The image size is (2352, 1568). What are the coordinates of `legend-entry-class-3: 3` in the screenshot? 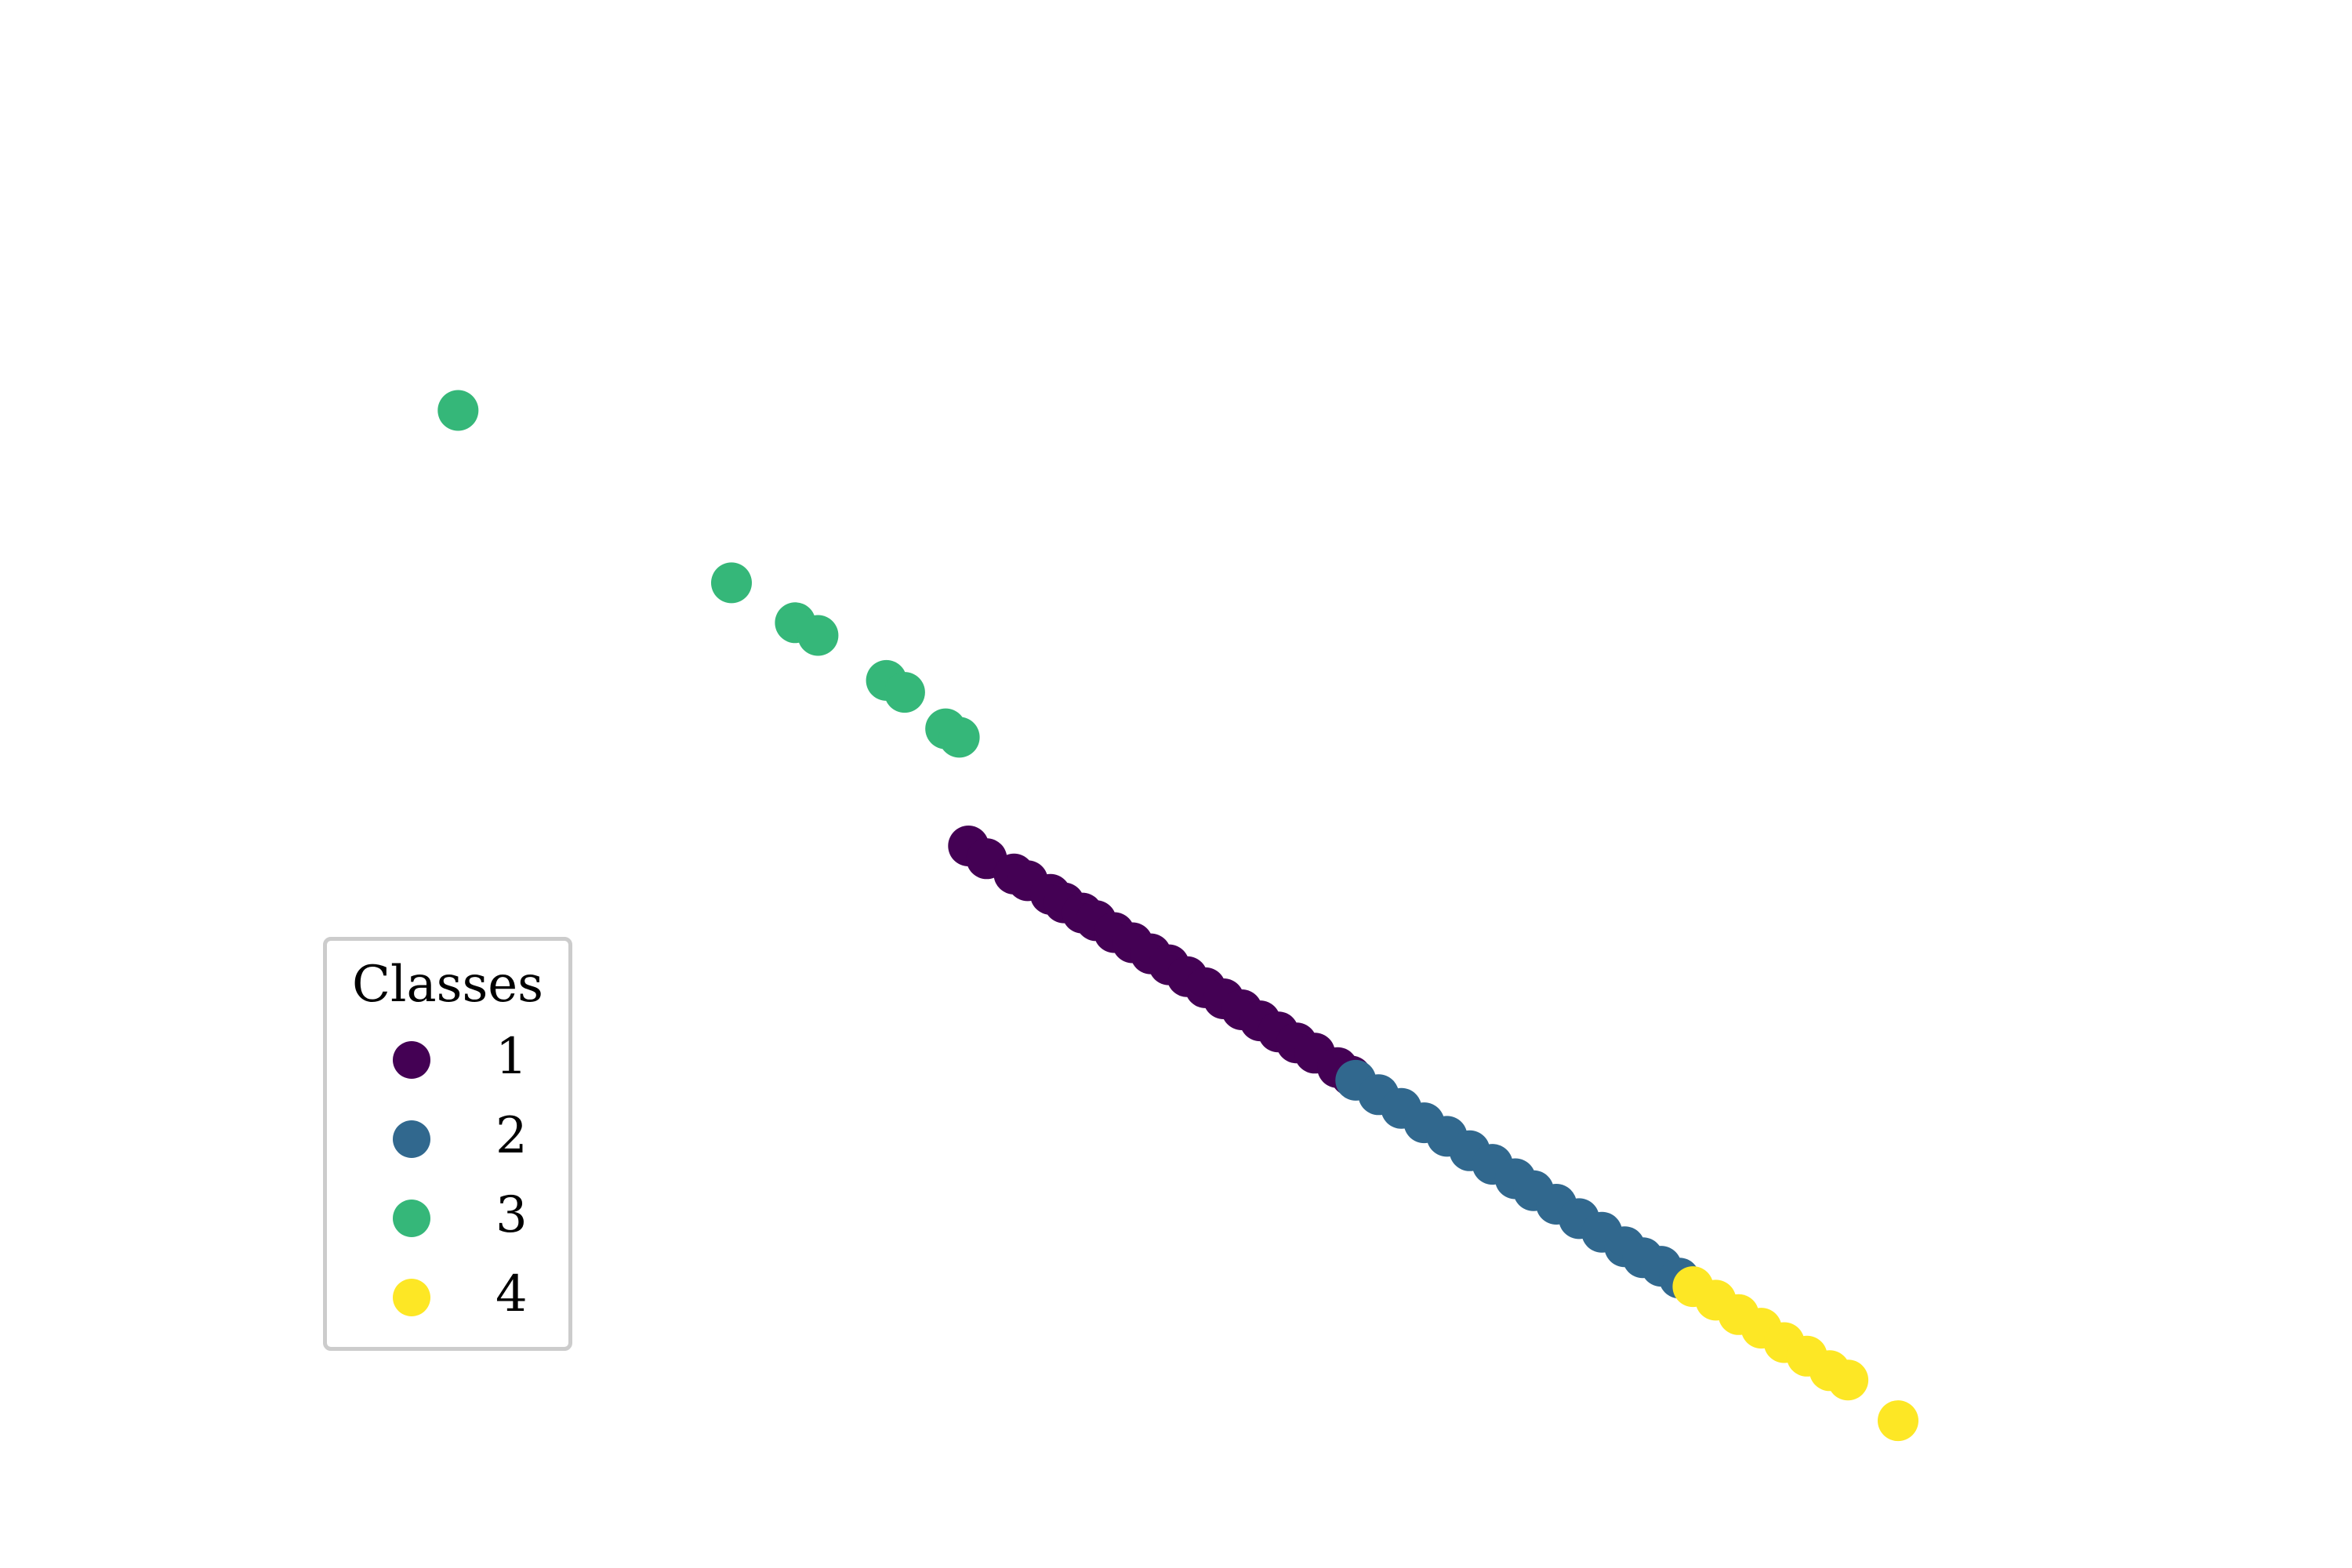 It's located at (447, 1218).